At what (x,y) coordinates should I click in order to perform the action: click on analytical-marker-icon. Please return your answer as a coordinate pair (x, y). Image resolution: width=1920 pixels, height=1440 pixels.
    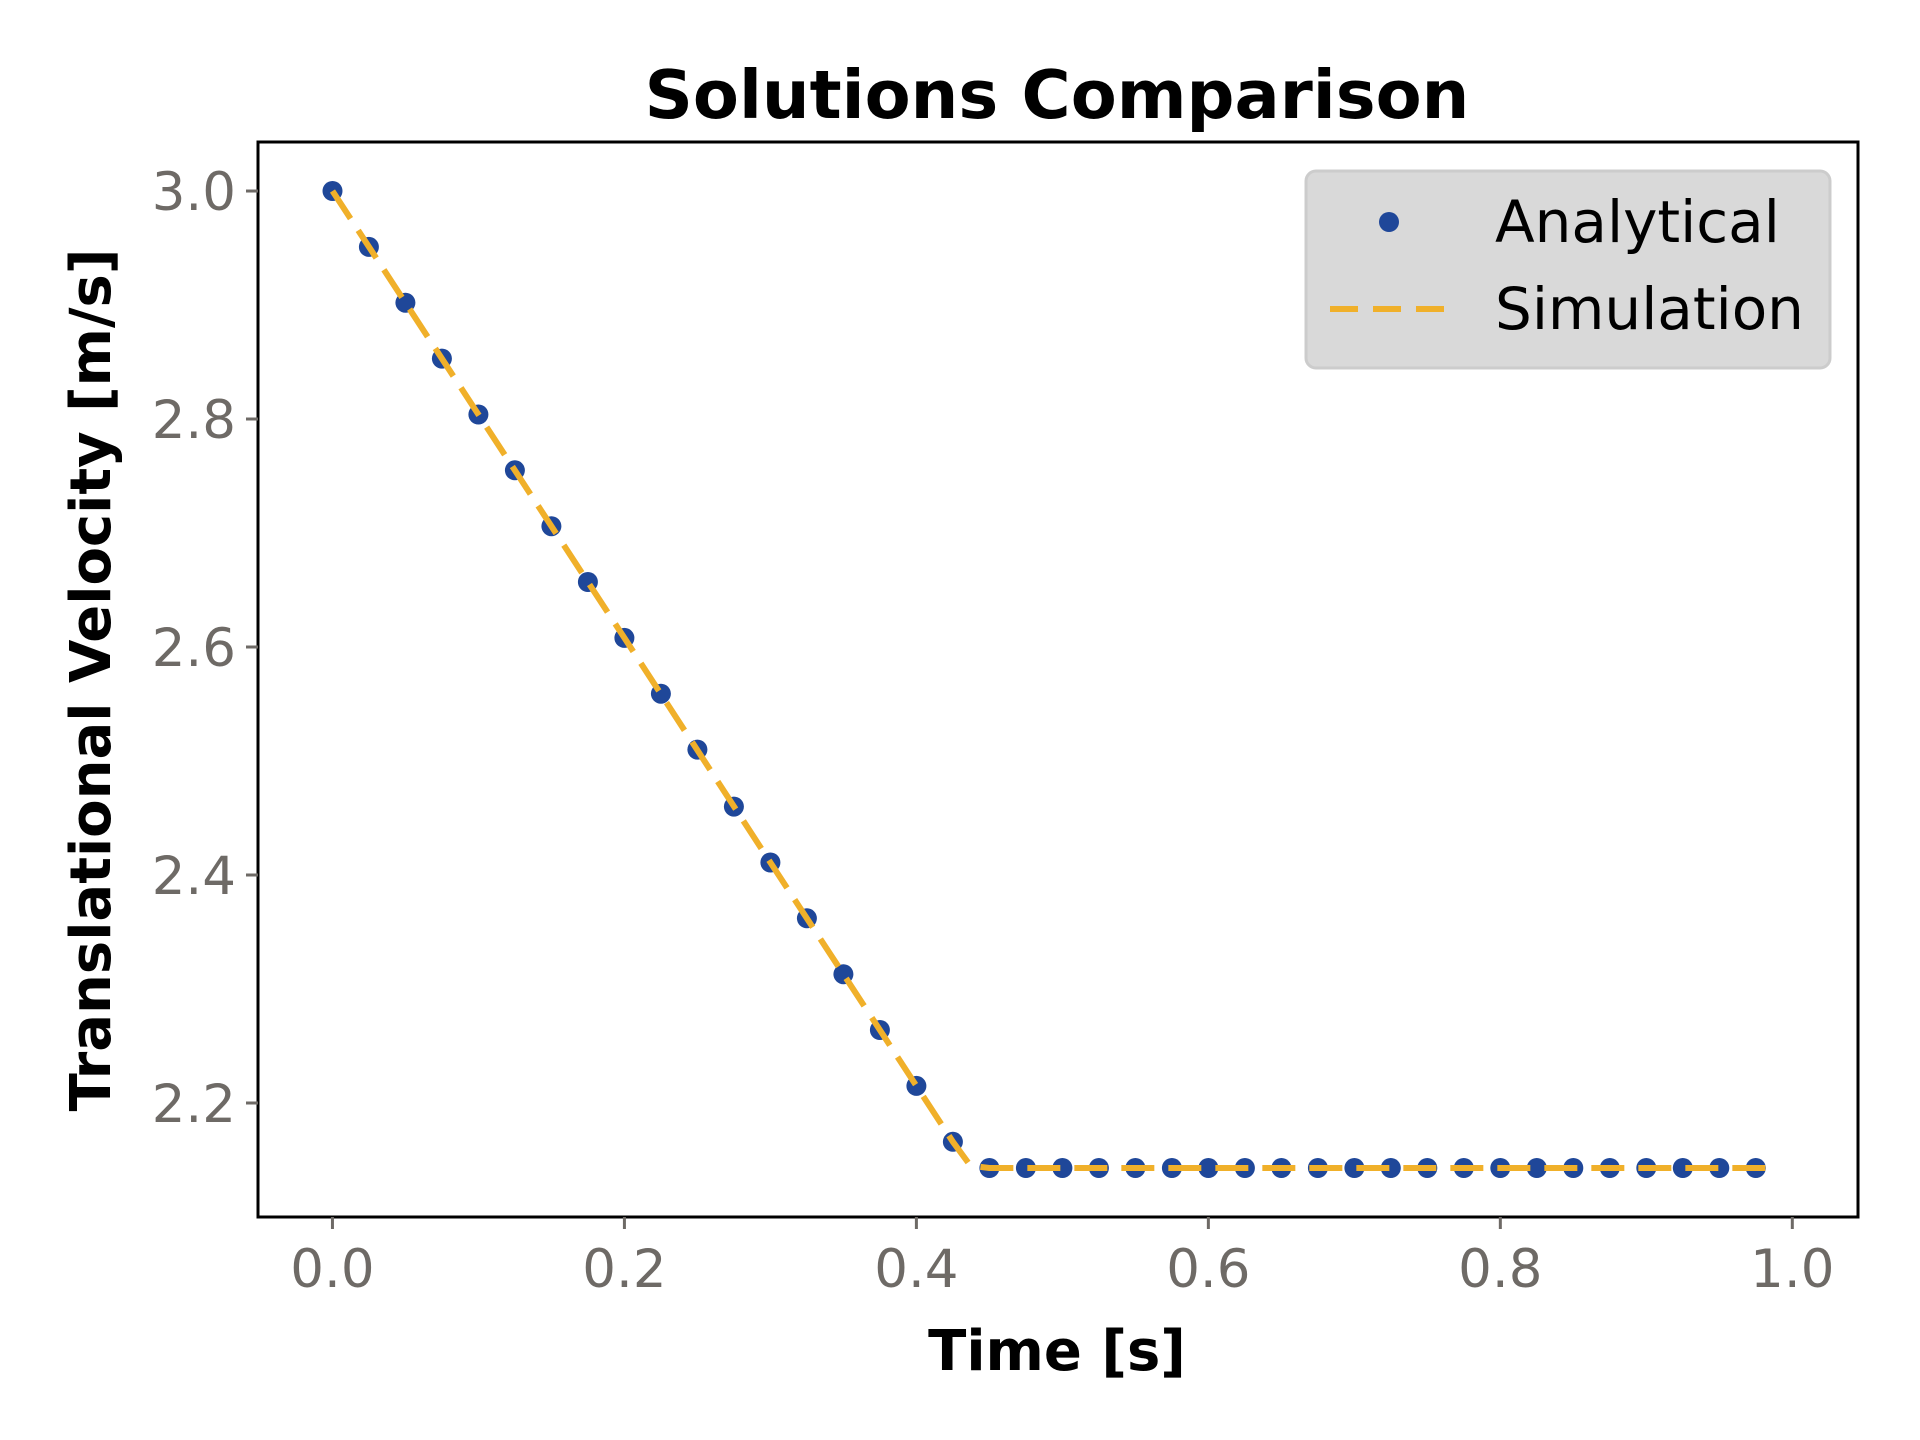
    Looking at the image, I should click on (1389, 222).